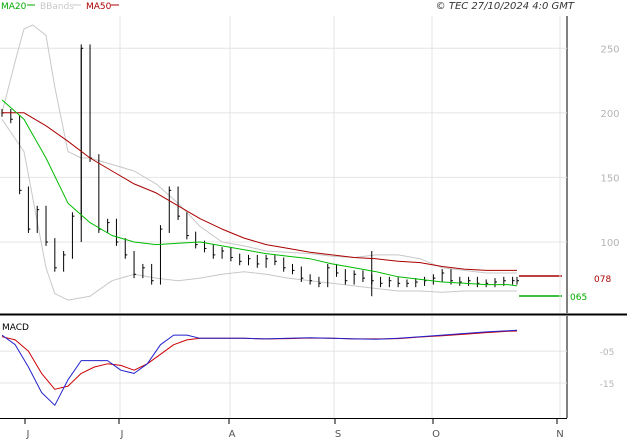  I want to click on x-tick-label: N, so click(559, 434).